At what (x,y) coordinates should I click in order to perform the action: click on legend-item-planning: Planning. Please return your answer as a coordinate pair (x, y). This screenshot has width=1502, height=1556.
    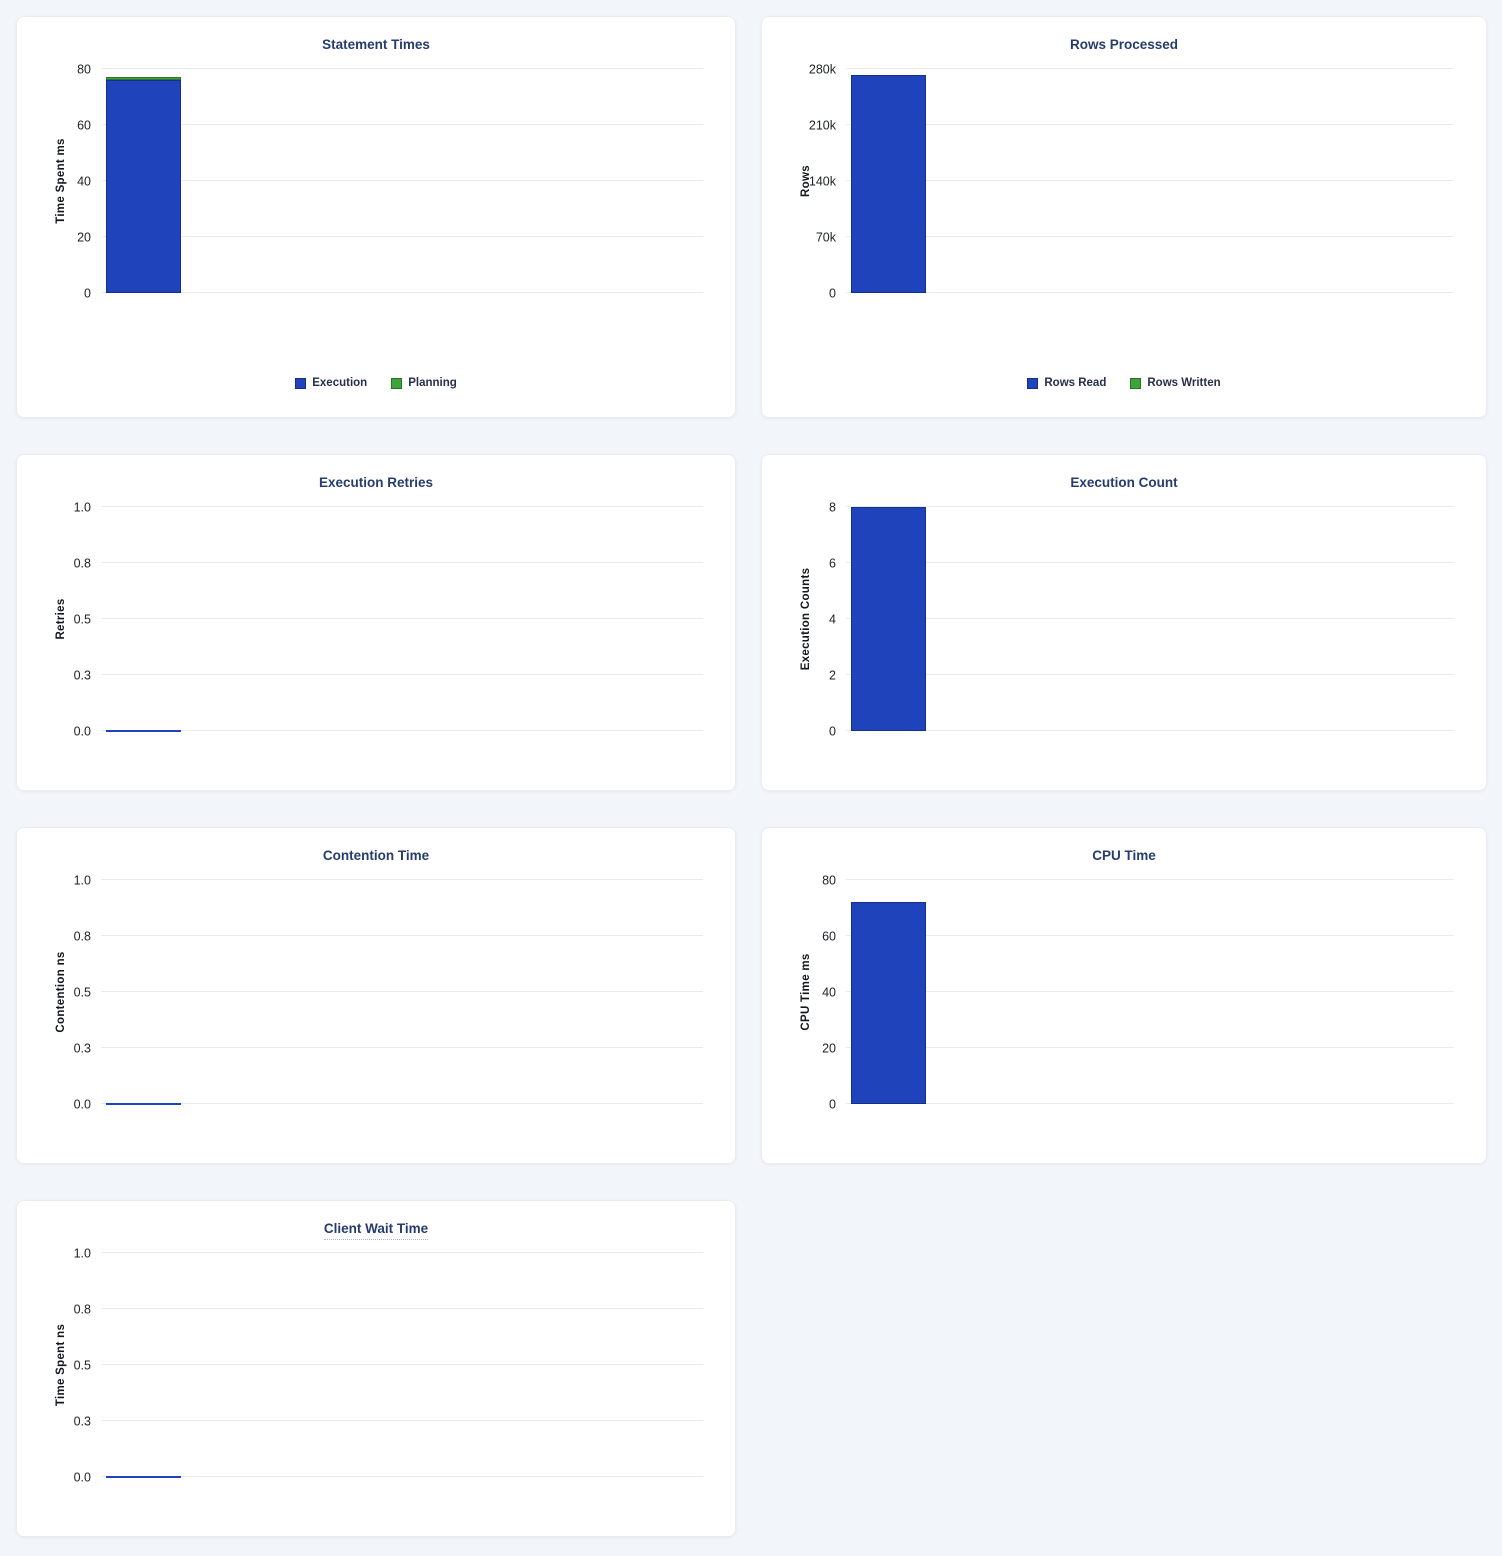
    Looking at the image, I should click on (424, 383).